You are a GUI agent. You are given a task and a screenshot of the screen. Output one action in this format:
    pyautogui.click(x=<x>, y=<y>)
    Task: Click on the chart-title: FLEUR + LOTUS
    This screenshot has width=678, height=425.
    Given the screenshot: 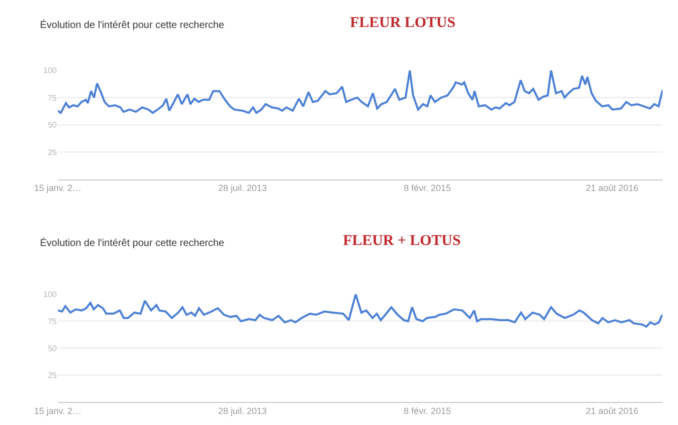 What is the action you would take?
    pyautogui.click(x=402, y=241)
    